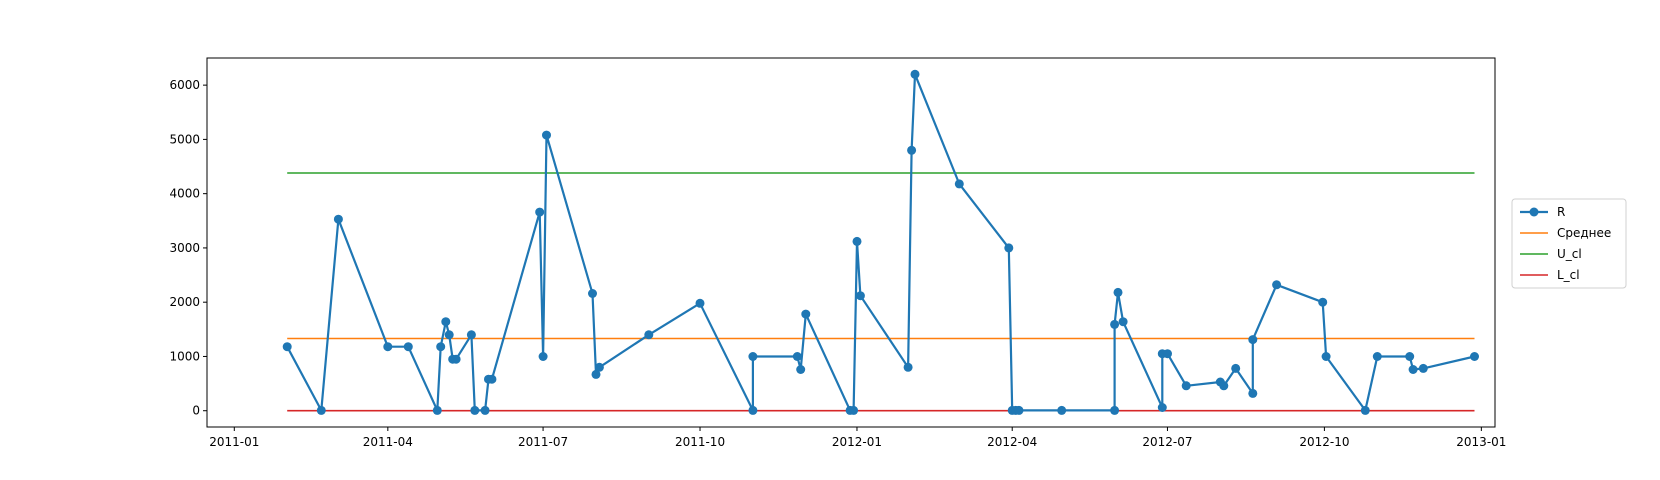  Describe the element at coordinates (1584, 233) in the screenshot. I see `legend-label: Среднее` at that location.